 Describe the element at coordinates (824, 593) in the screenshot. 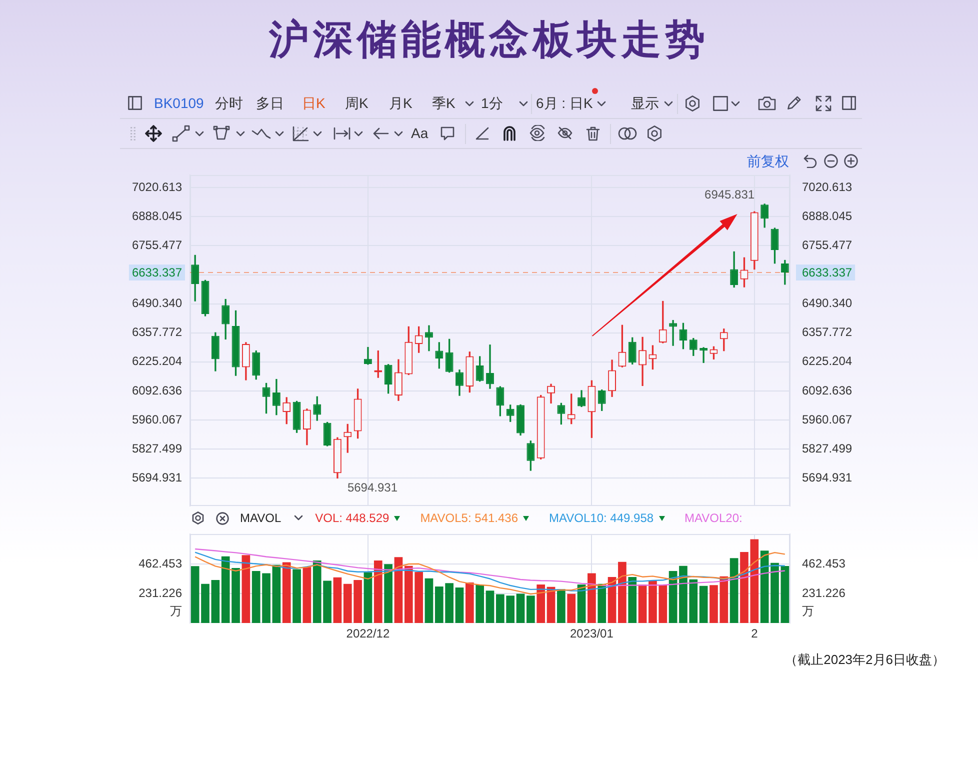

I see `y2-tick-label: 231.226` at that location.